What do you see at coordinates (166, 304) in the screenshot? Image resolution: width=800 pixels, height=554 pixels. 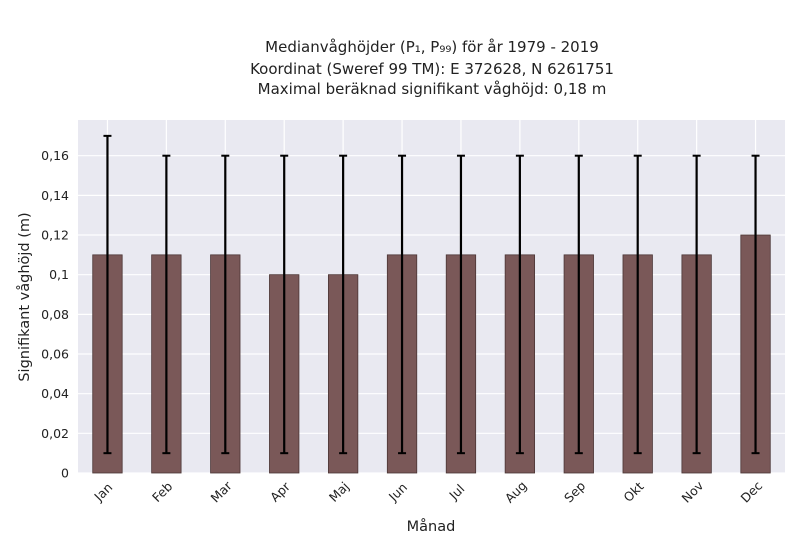 I see `error-bar-feb` at bounding box center [166, 304].